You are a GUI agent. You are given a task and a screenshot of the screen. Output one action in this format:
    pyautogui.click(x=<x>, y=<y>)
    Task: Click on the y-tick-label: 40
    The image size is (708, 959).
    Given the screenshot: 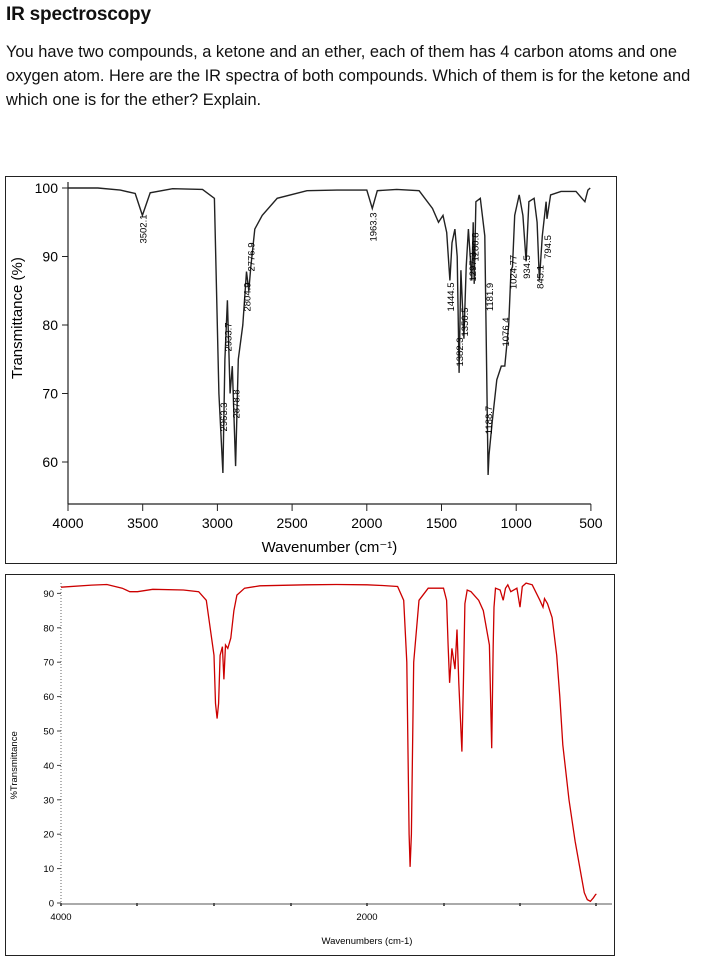 What is the action you would take?
    pyautogui.click(x=48, y=766)
    